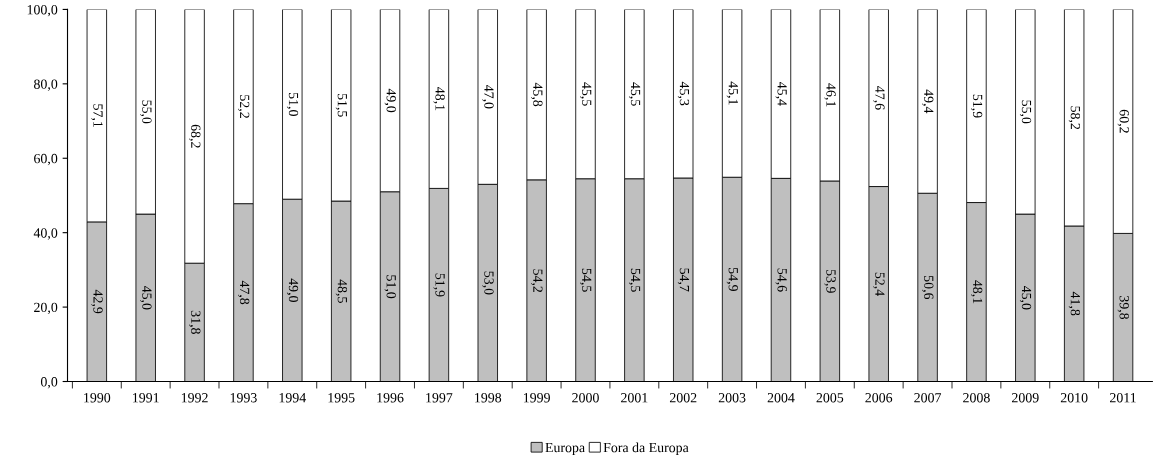 The image size is (1164, 471). What do you see at coordinates (194, 398) in the screenshot?
I see `x-tick-label: 1992` at bounding box center [194, 398].